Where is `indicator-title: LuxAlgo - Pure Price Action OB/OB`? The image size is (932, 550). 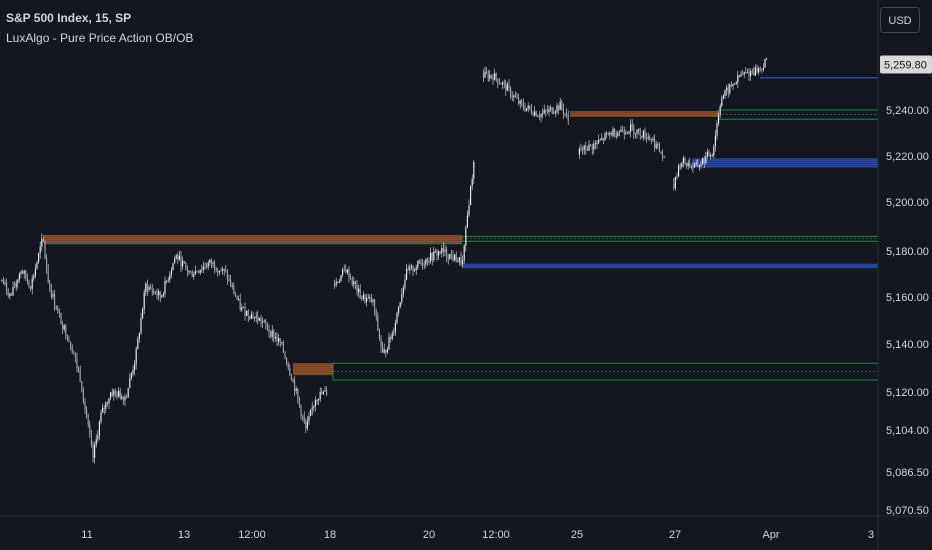 indicator-title: LuxAlgo - Pure Price Action OB/OB is located at coordinates (100, 38).